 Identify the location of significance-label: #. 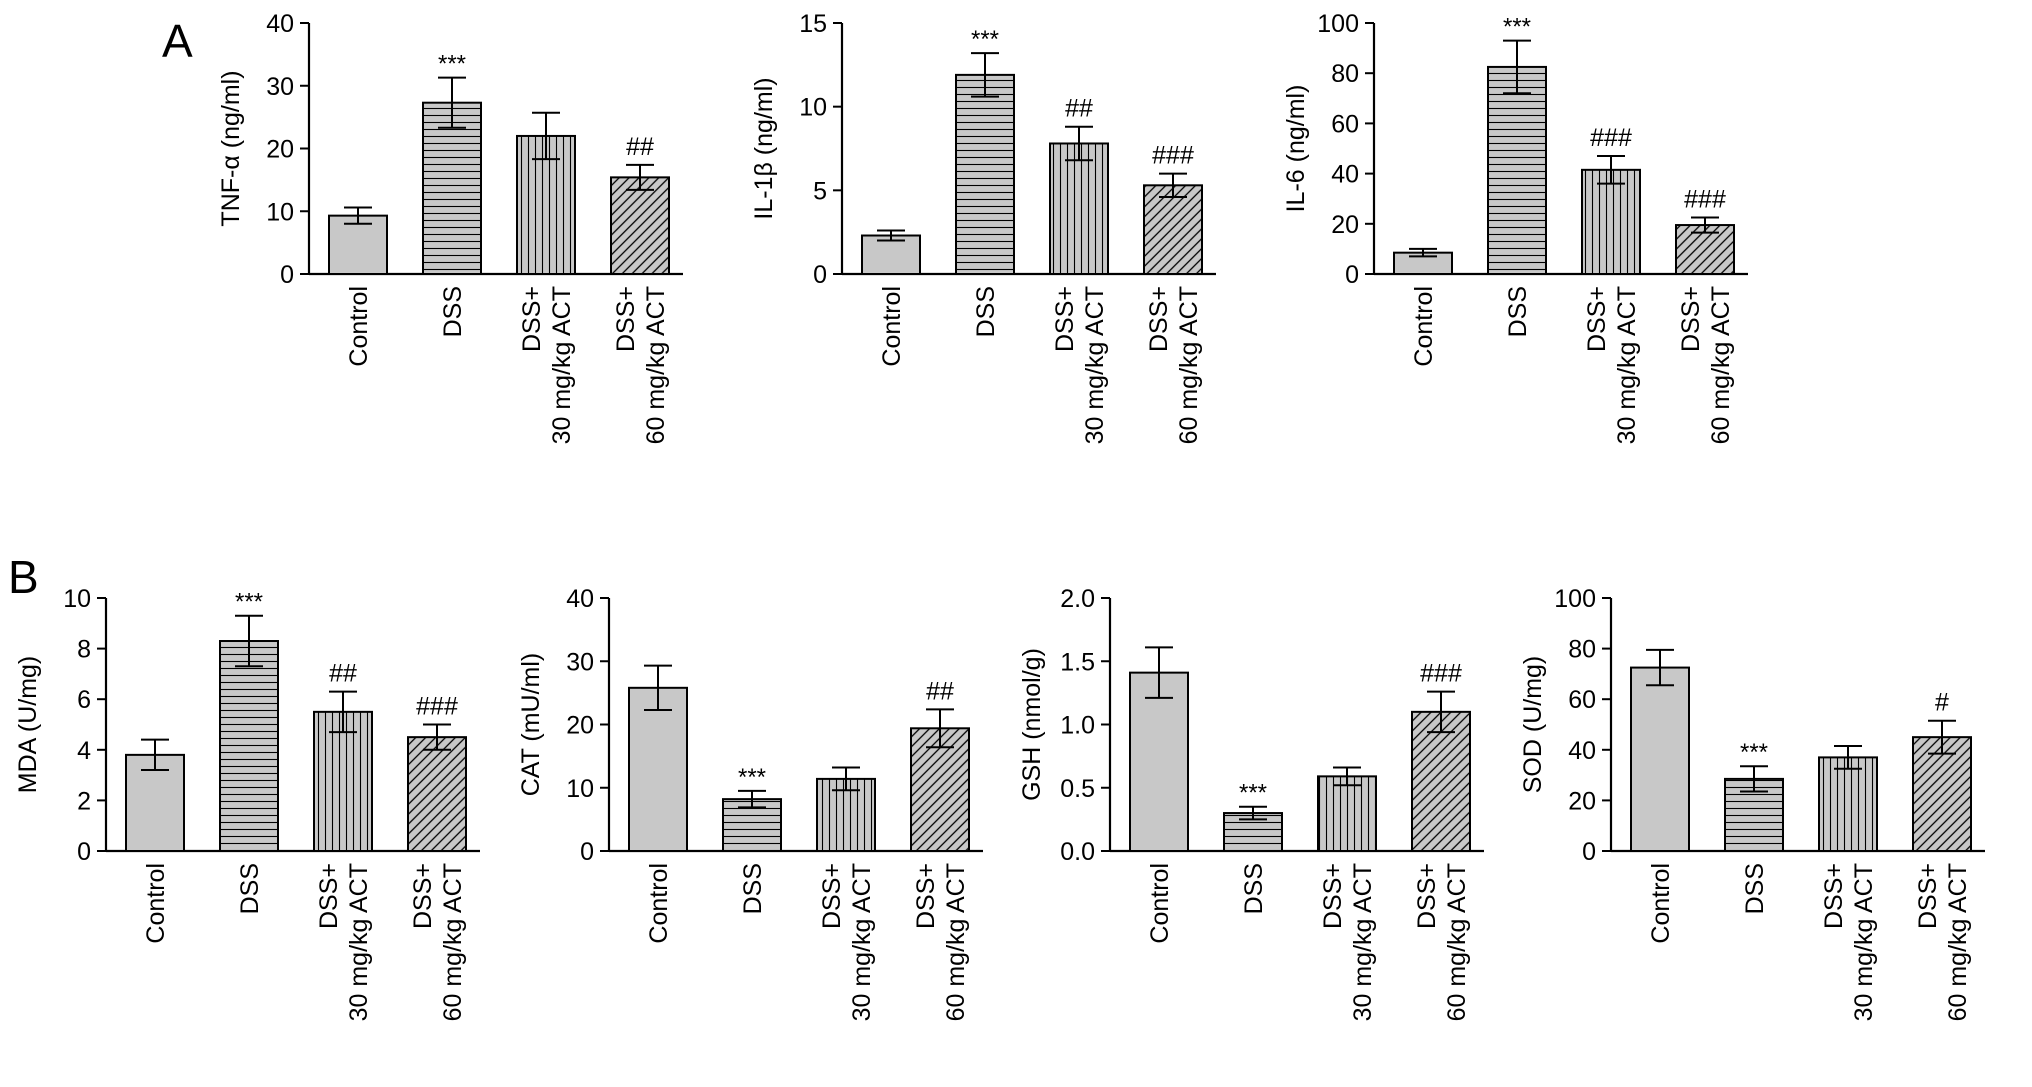
(1942, 703).